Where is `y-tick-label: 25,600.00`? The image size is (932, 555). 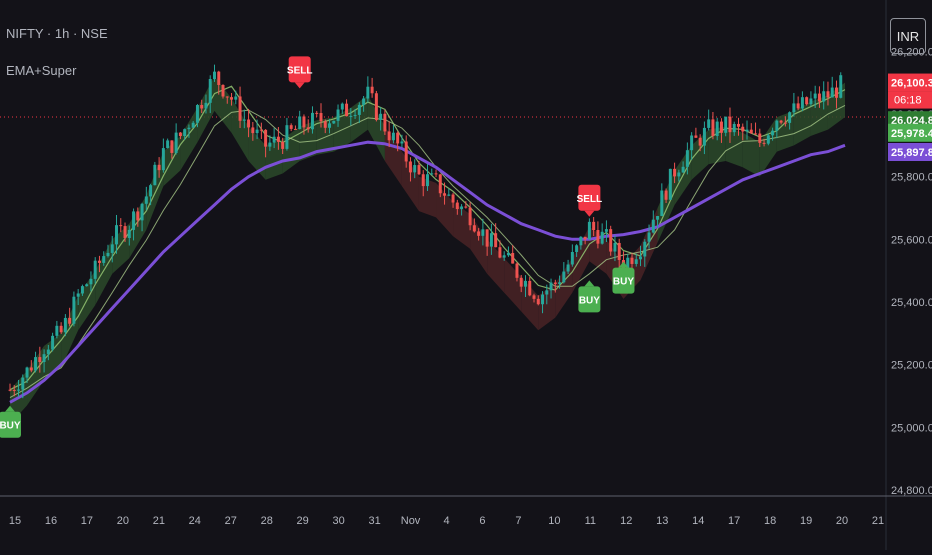 y-tick-label: 25,600.00 is located at coordinates (911, 240).